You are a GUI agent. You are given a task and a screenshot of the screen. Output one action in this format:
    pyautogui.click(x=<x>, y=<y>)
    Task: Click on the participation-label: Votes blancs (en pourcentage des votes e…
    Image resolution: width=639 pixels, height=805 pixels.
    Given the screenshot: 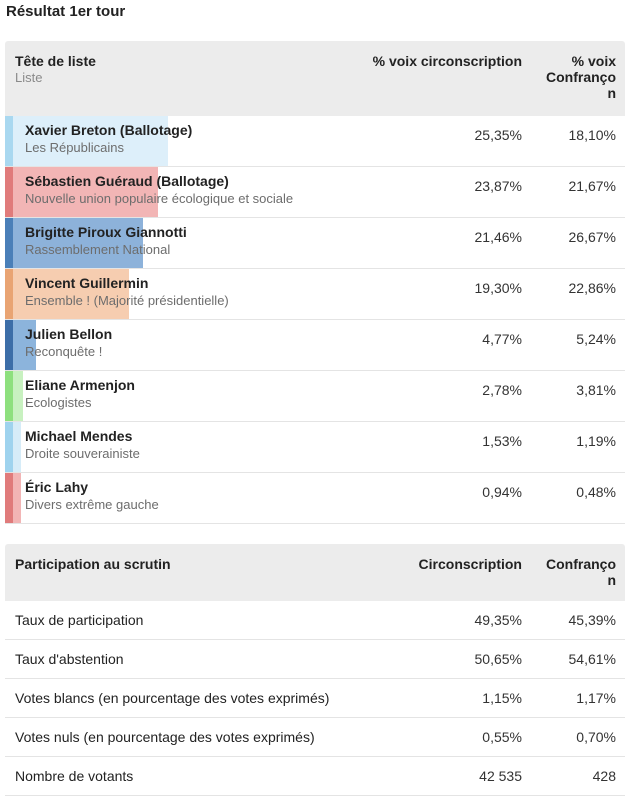 What is the action you would take?
    pyautogui.click(x=172, y=698)
    